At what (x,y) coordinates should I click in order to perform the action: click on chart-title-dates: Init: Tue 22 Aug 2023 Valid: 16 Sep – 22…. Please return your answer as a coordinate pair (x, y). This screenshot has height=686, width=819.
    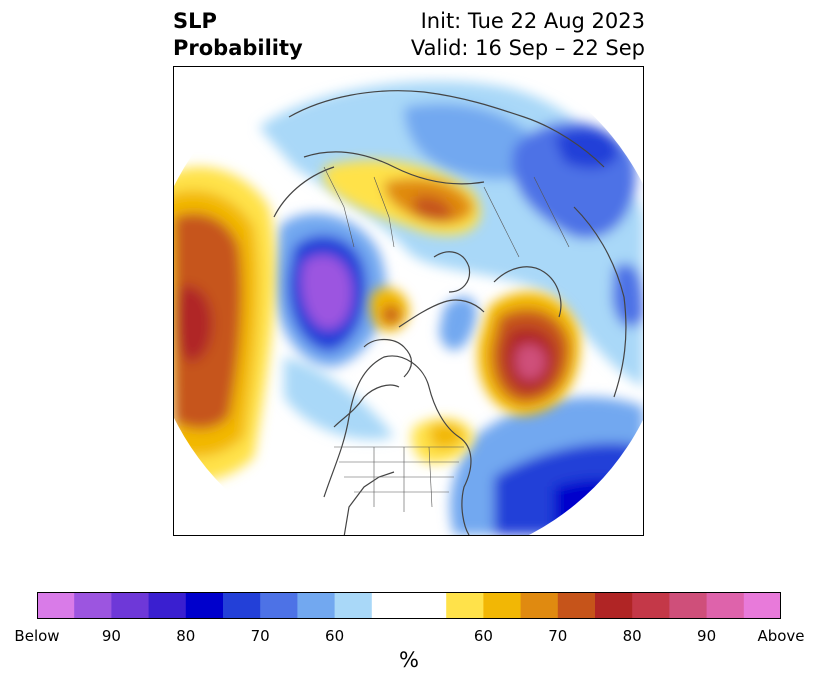
    Looking at the image, I should click on (528, 35).